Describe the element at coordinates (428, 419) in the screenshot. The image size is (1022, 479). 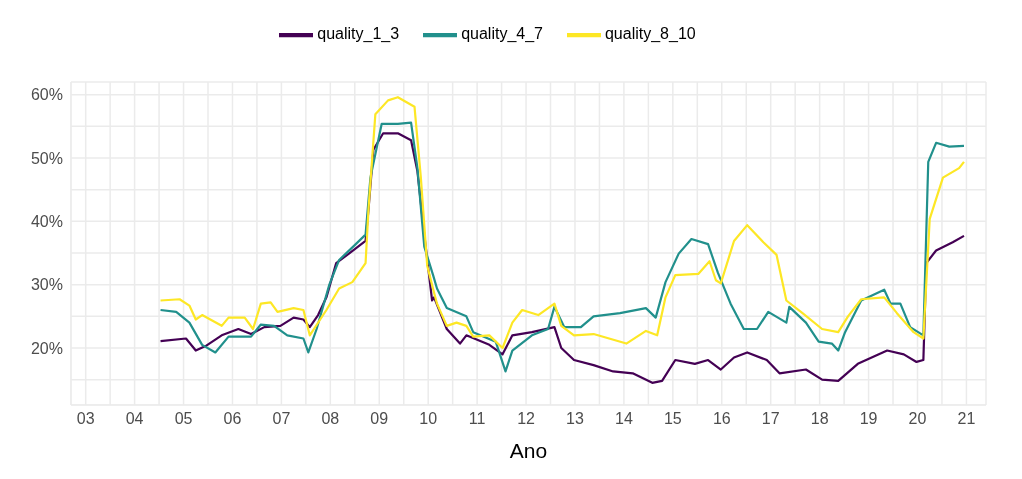
I see `x-tick-label: 10` at that location.